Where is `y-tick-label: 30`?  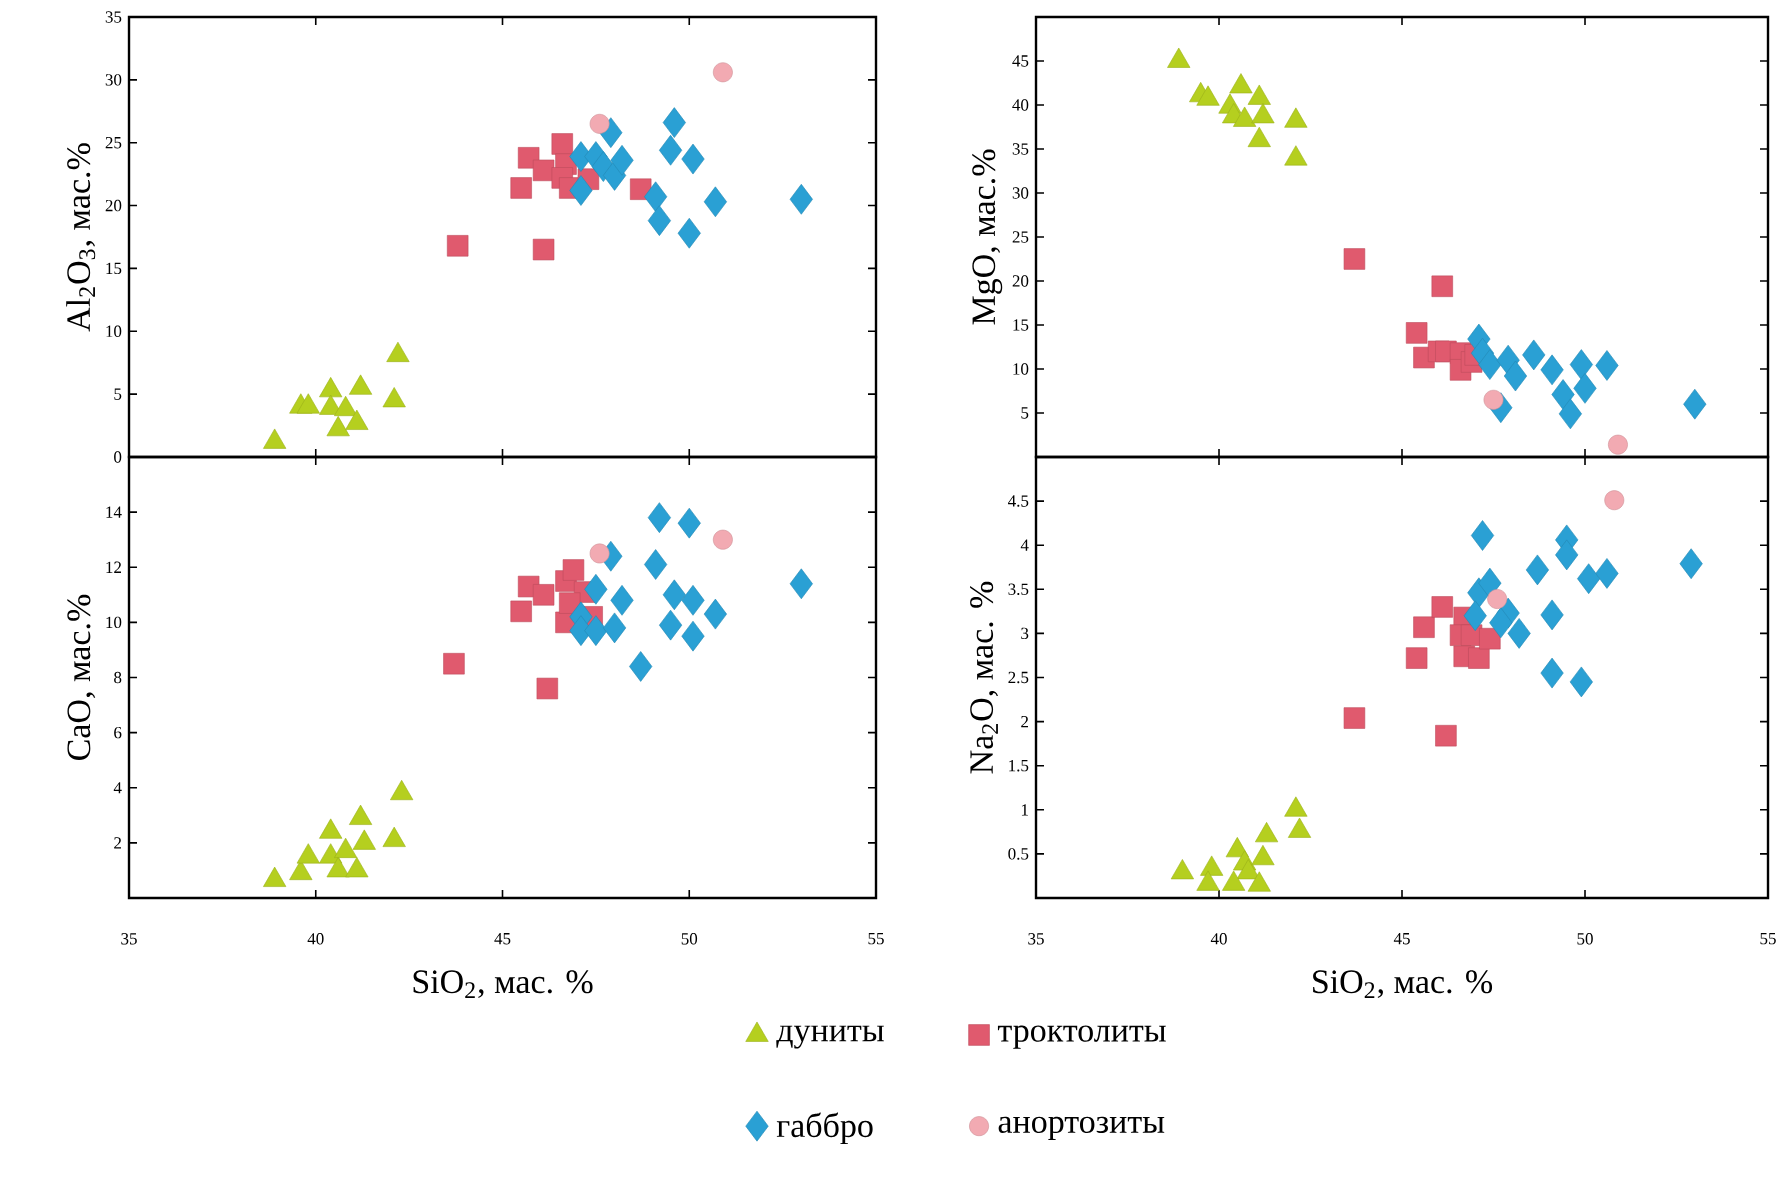
y-tick-label: 30 is located at coordinates (1020, 193).